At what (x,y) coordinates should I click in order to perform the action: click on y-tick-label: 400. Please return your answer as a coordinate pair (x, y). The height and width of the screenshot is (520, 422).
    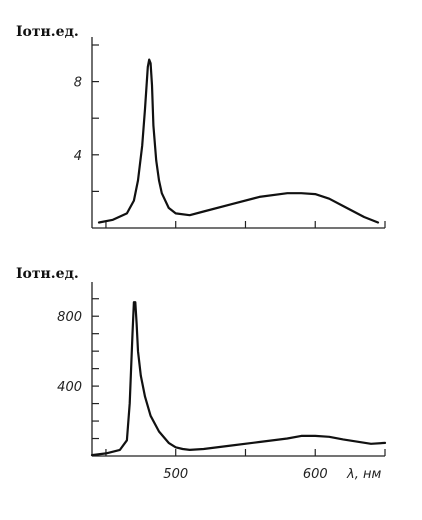
    Looking at the image, I should click on (69, 387).